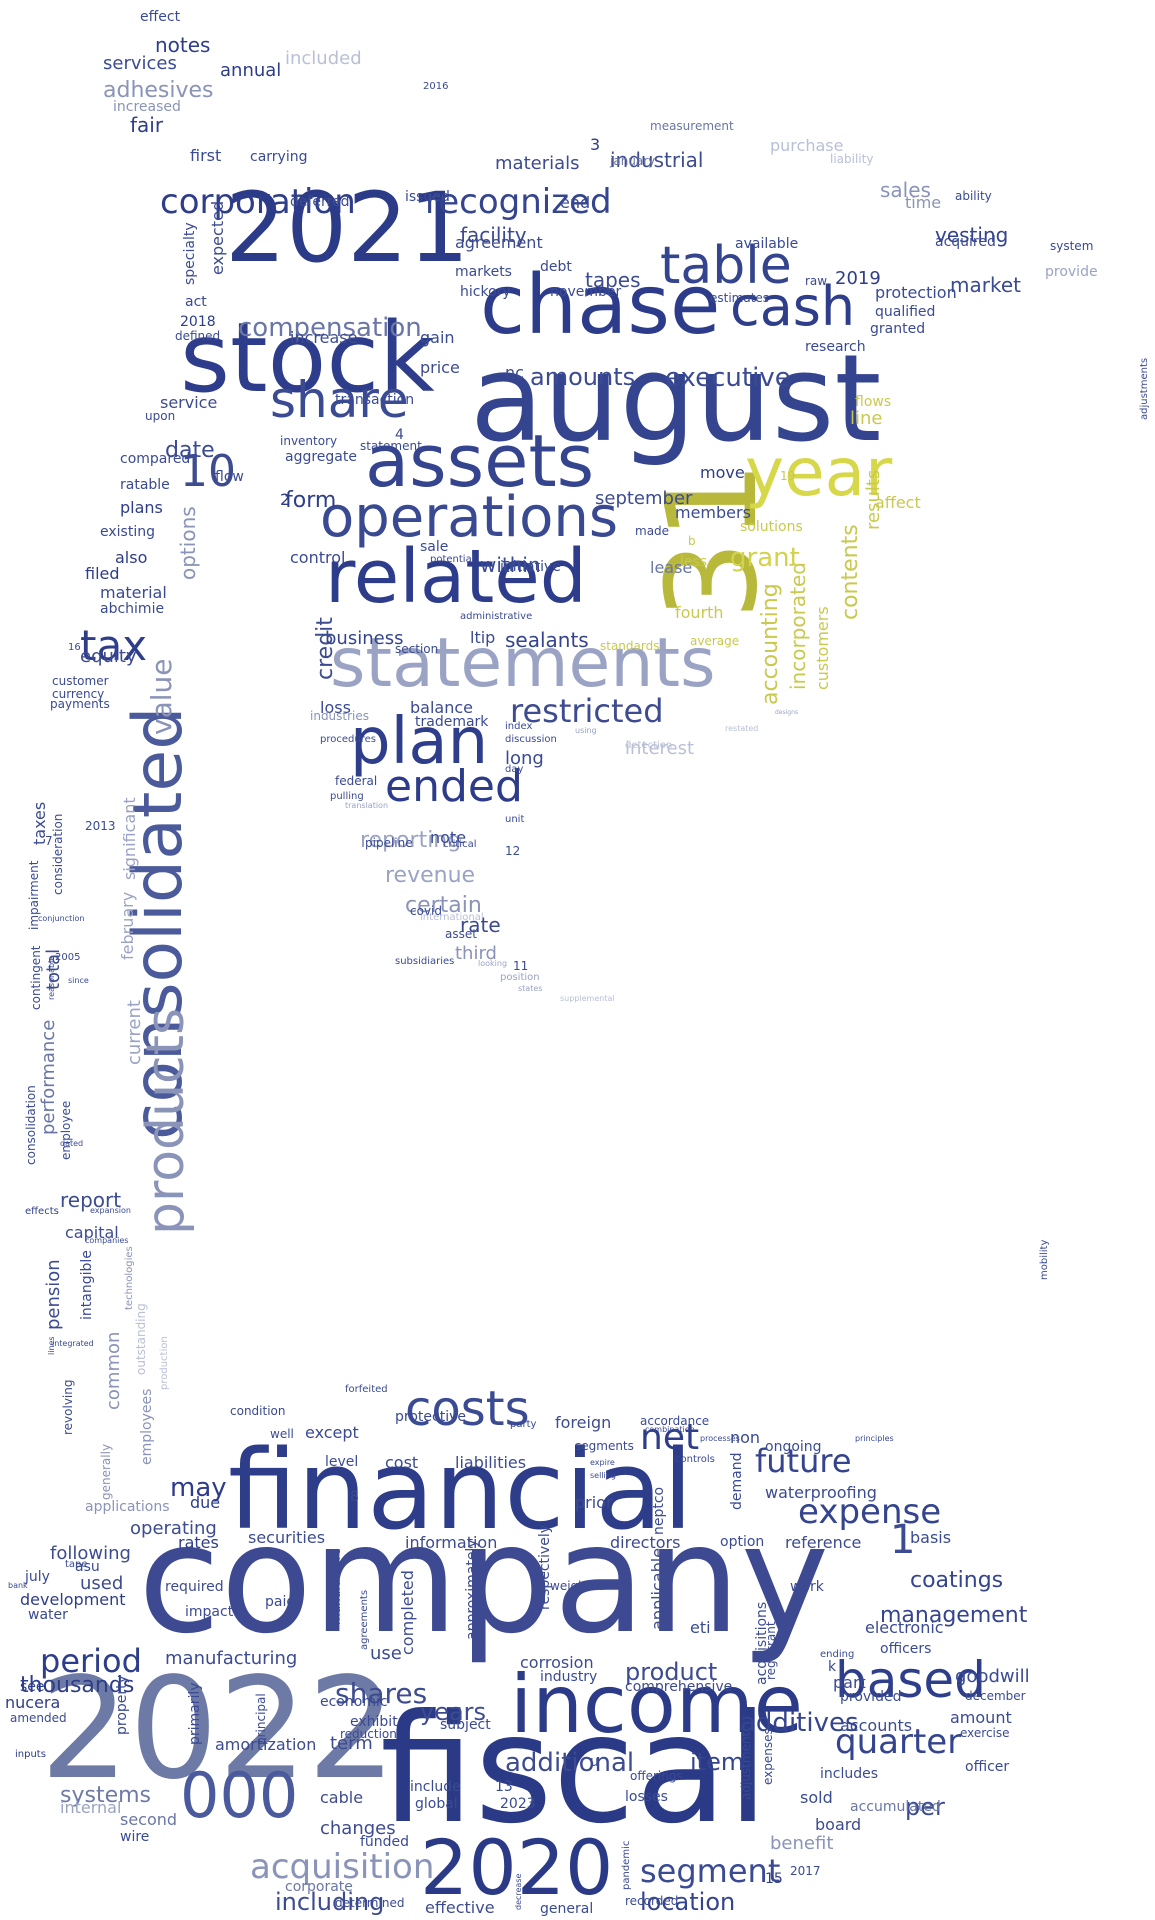 The width and height of the screenshot is (1155, 1920). What do you see at coordinates (604, 1446) in the screenshot?
I see `word-segments: segments` at bounding box center [604, 1446].